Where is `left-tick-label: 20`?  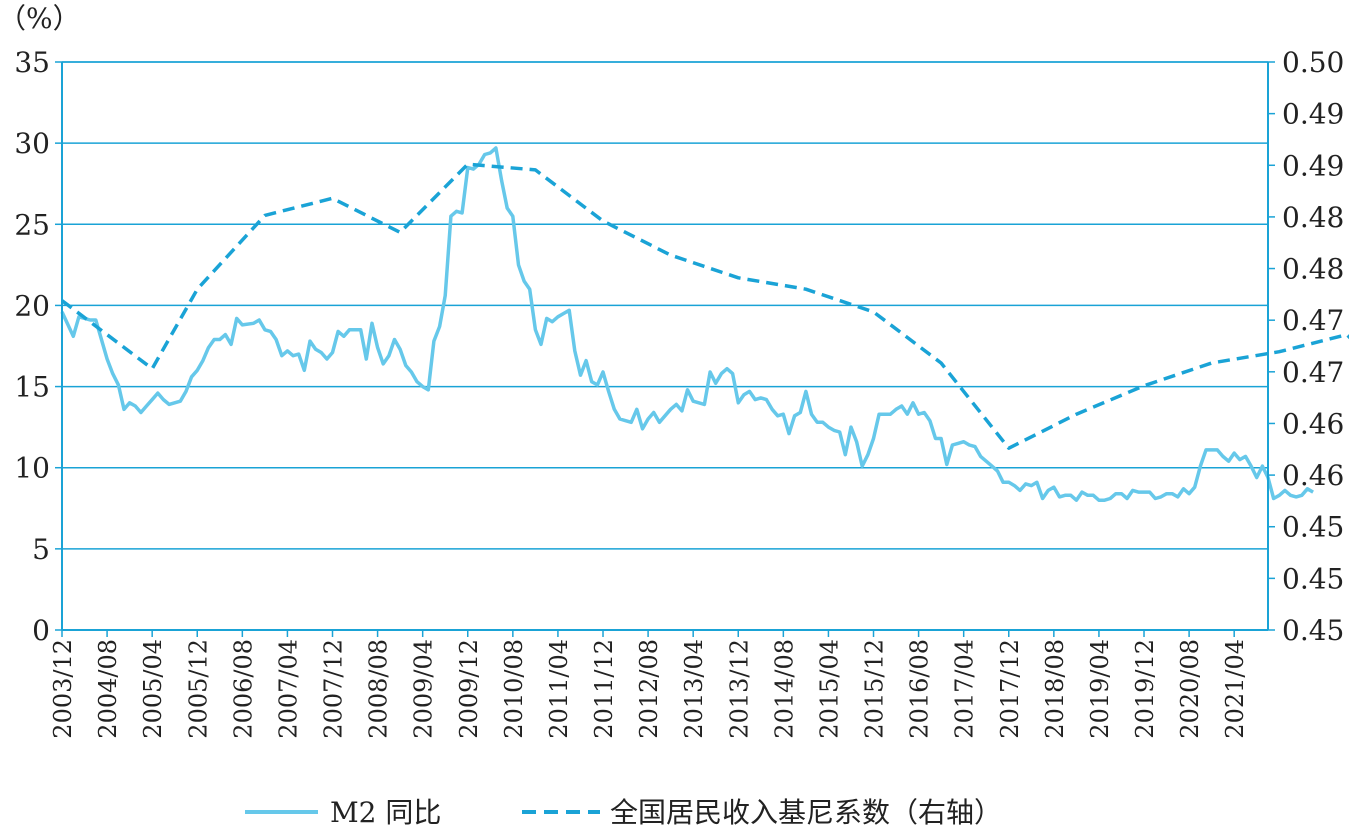 left-tick-label: 20 is located at coordinates (32, 305).